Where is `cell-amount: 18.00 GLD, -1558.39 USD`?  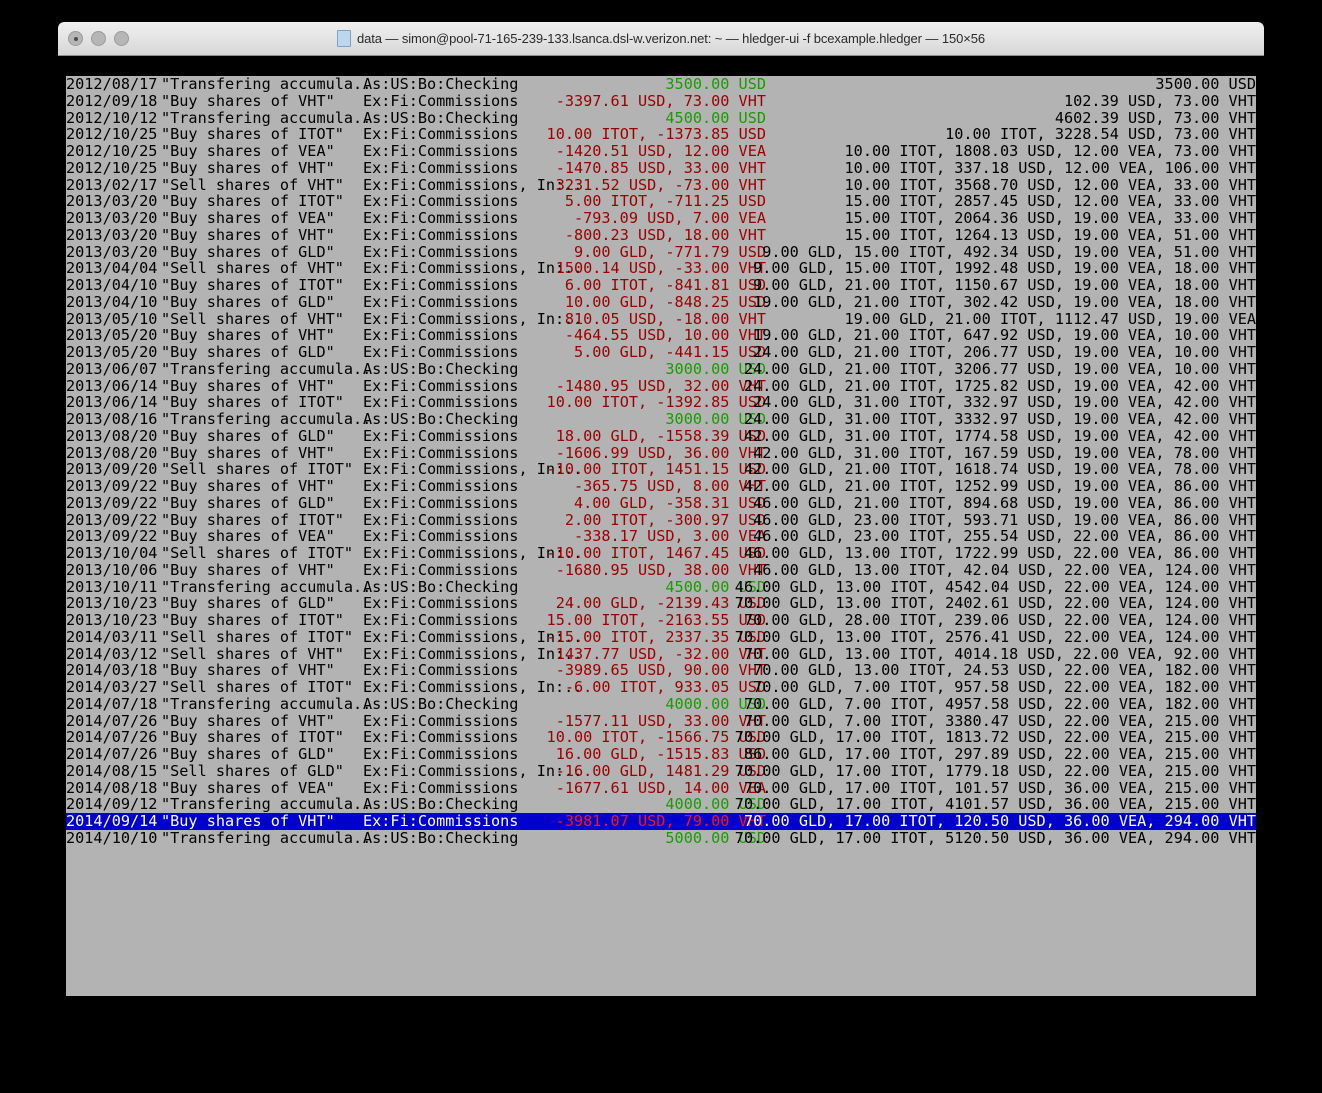
cell-amount: 18.00 GLD, -1558.39 USD is located at coordinates (660, 435).